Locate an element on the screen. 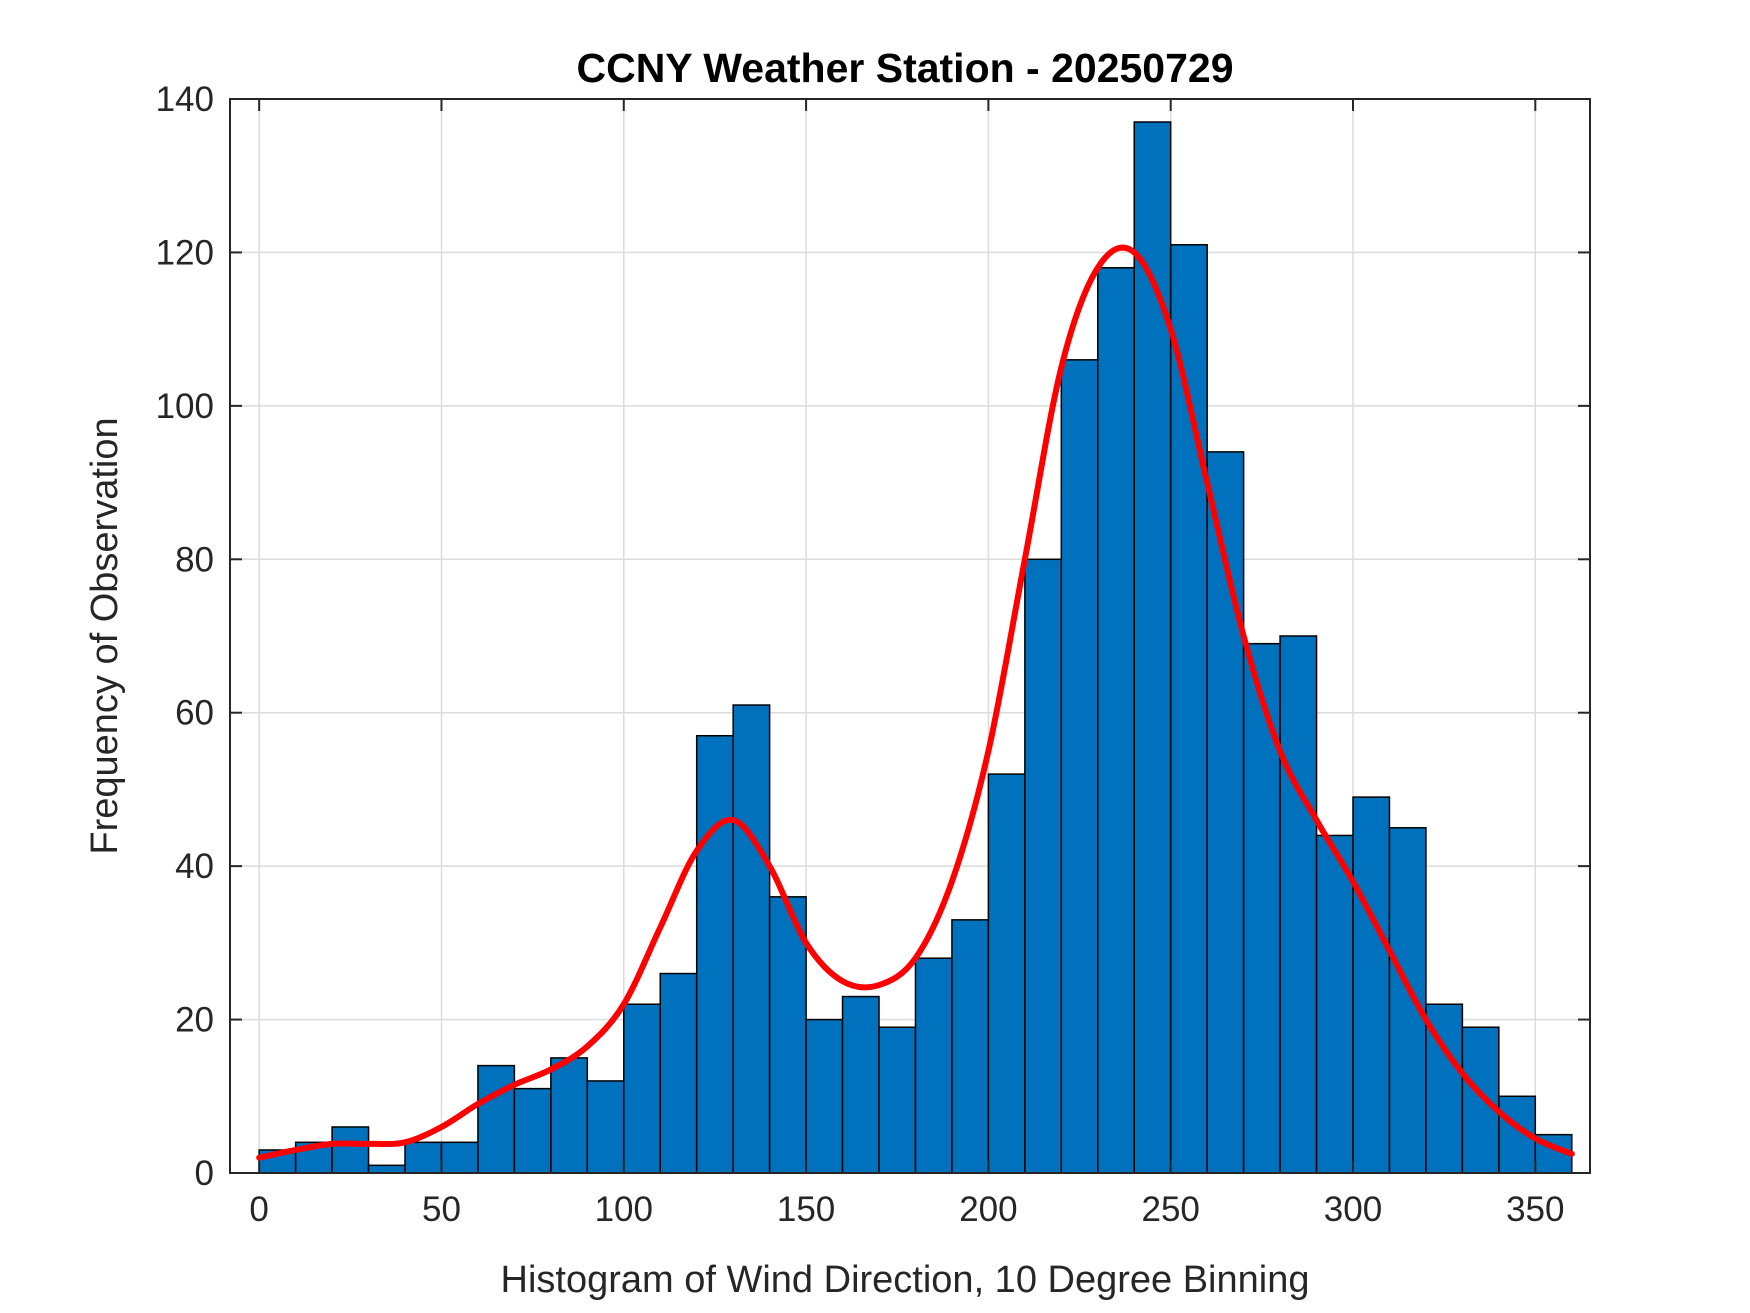 This screenshot has width=1750, height=1313. x-tick-label: 50 is located at coordinates (441, 1209).